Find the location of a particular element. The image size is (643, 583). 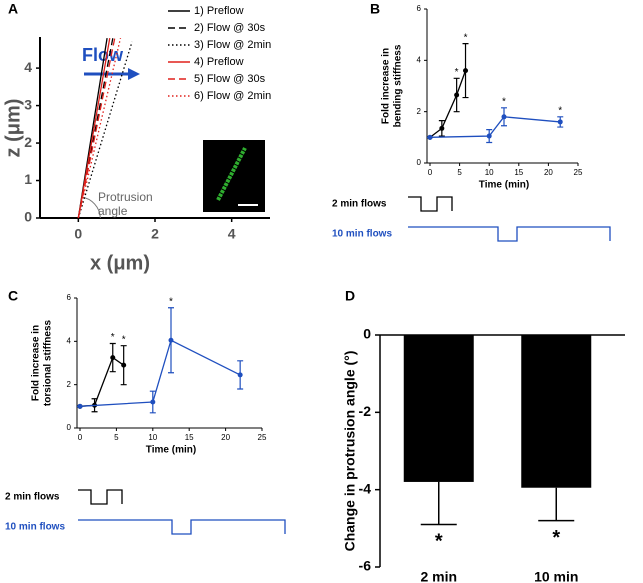

y-tick-label: -2 is located at coordinates (365, 411).